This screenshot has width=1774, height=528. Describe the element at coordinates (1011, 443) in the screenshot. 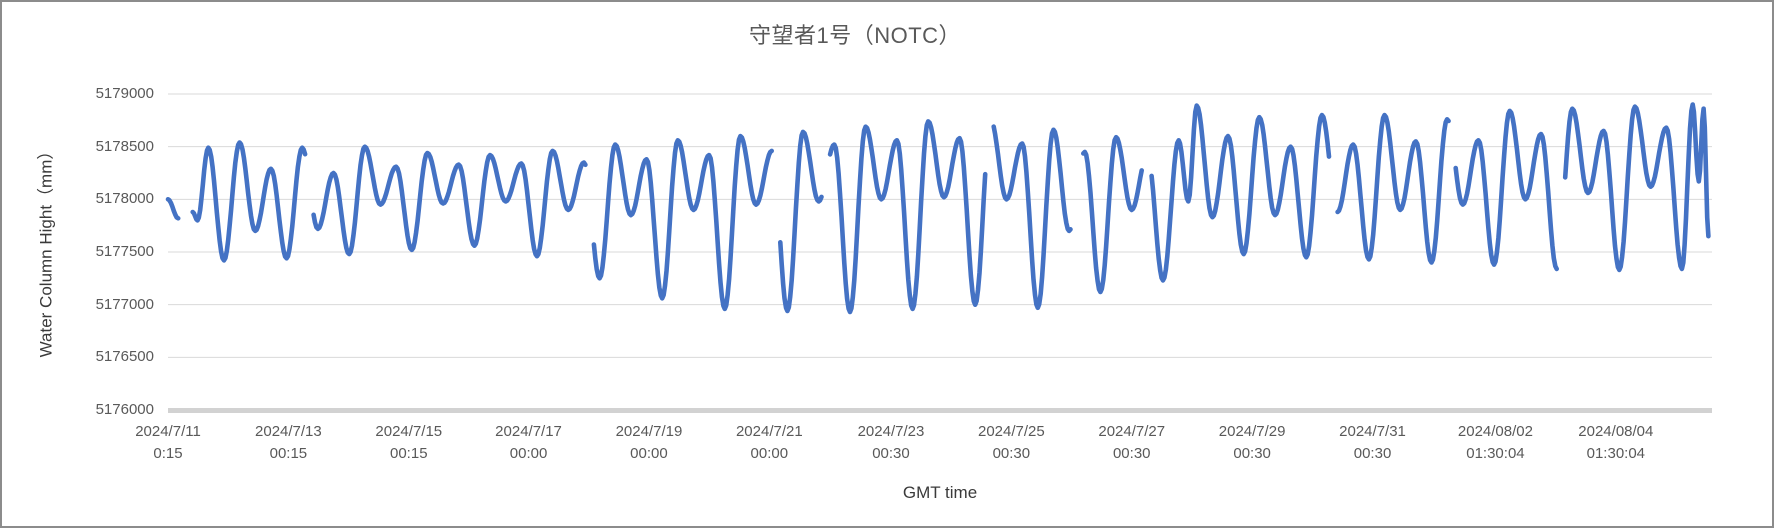

I see `x-tick-label: 2024/7/25 00:30` at that location.